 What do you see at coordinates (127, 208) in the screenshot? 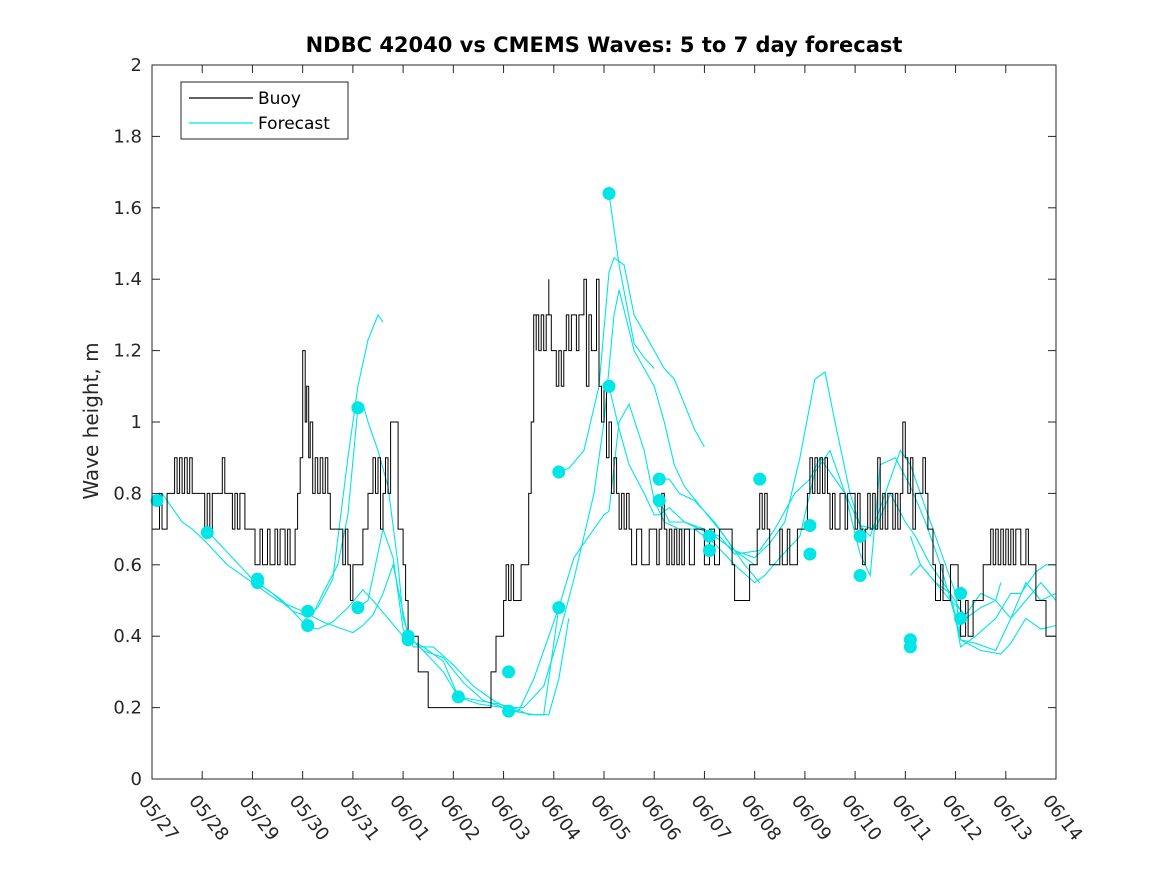
I see `y-tick-label: 1.6` at bounding box center [127, 208].